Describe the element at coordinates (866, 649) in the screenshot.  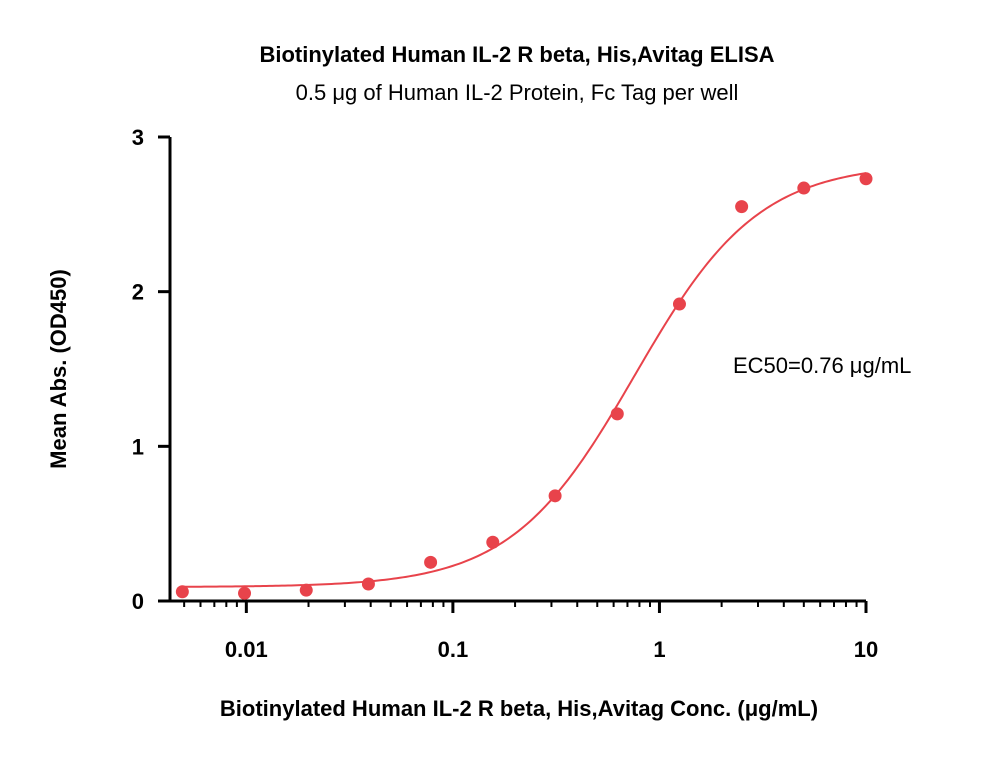
I see `x-tick-label: 10` at that location.